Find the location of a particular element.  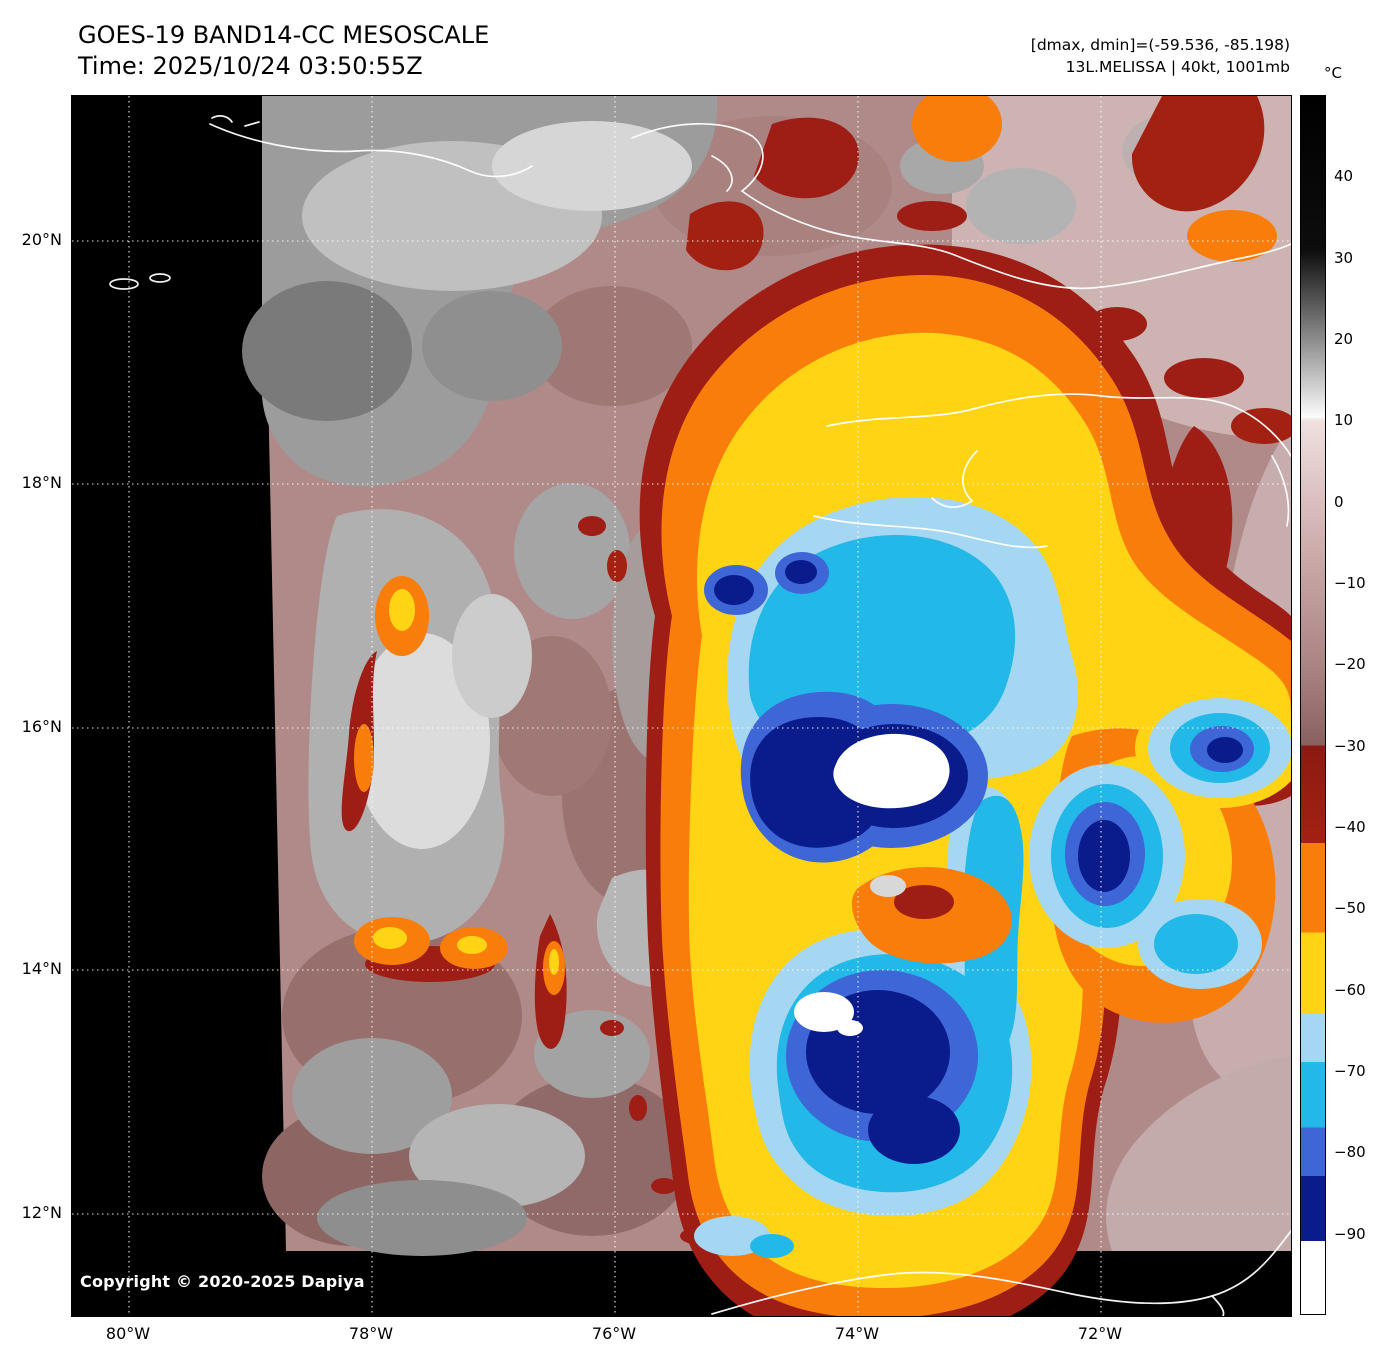

colorbar-tick-labels: 40 30 20 10 0 −10 −20 −30 −40 −50 −60 −70 −80 −90 is located at coordinates (1359, 705).